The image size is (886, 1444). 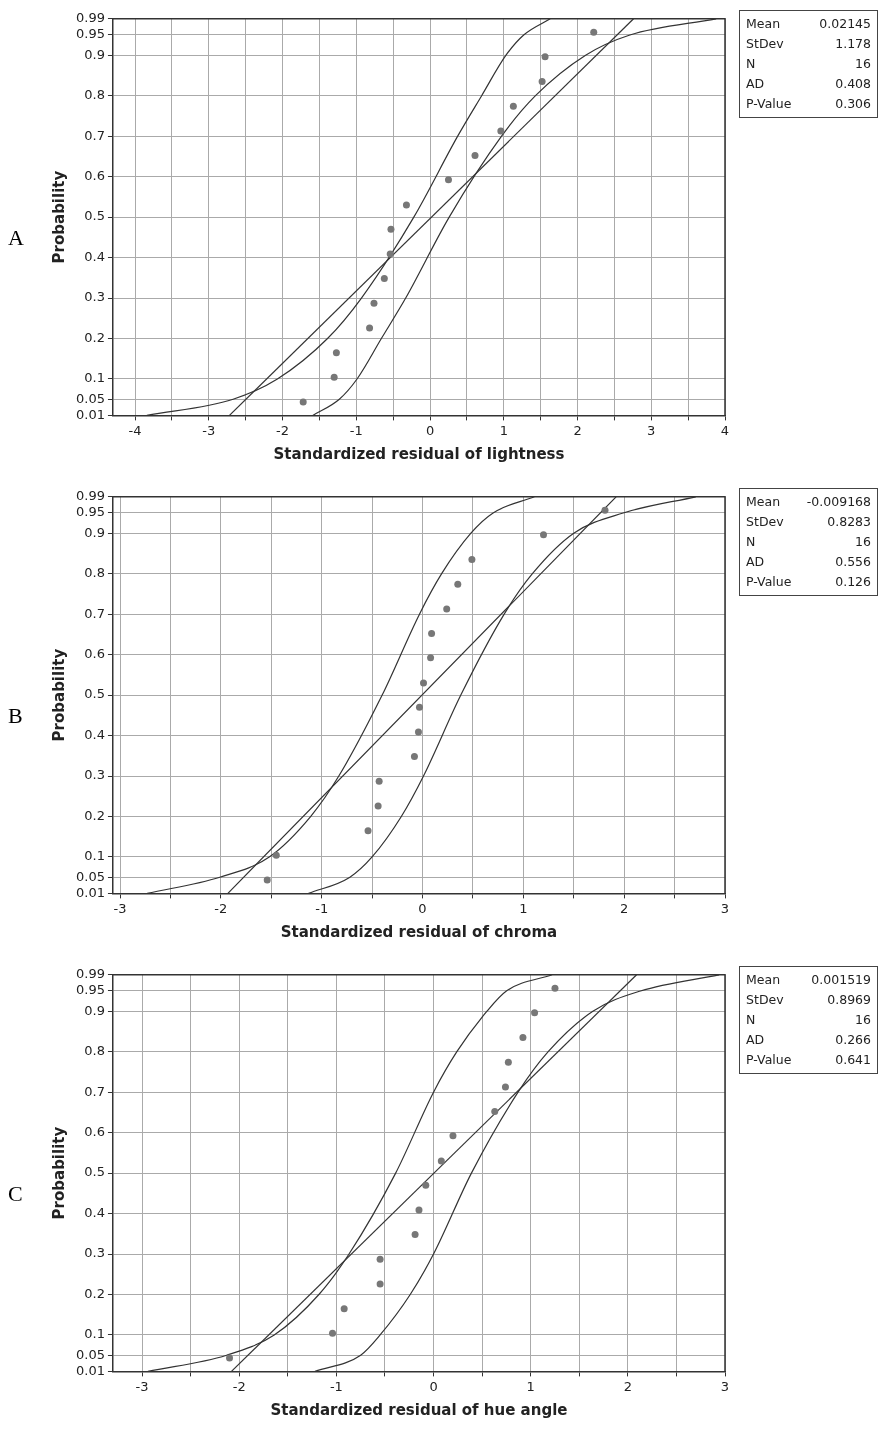 What do you see at coordinates (808, 23) in the screenshot?
I see `text: Mean 0.02145` at bounding box center [808, 23].